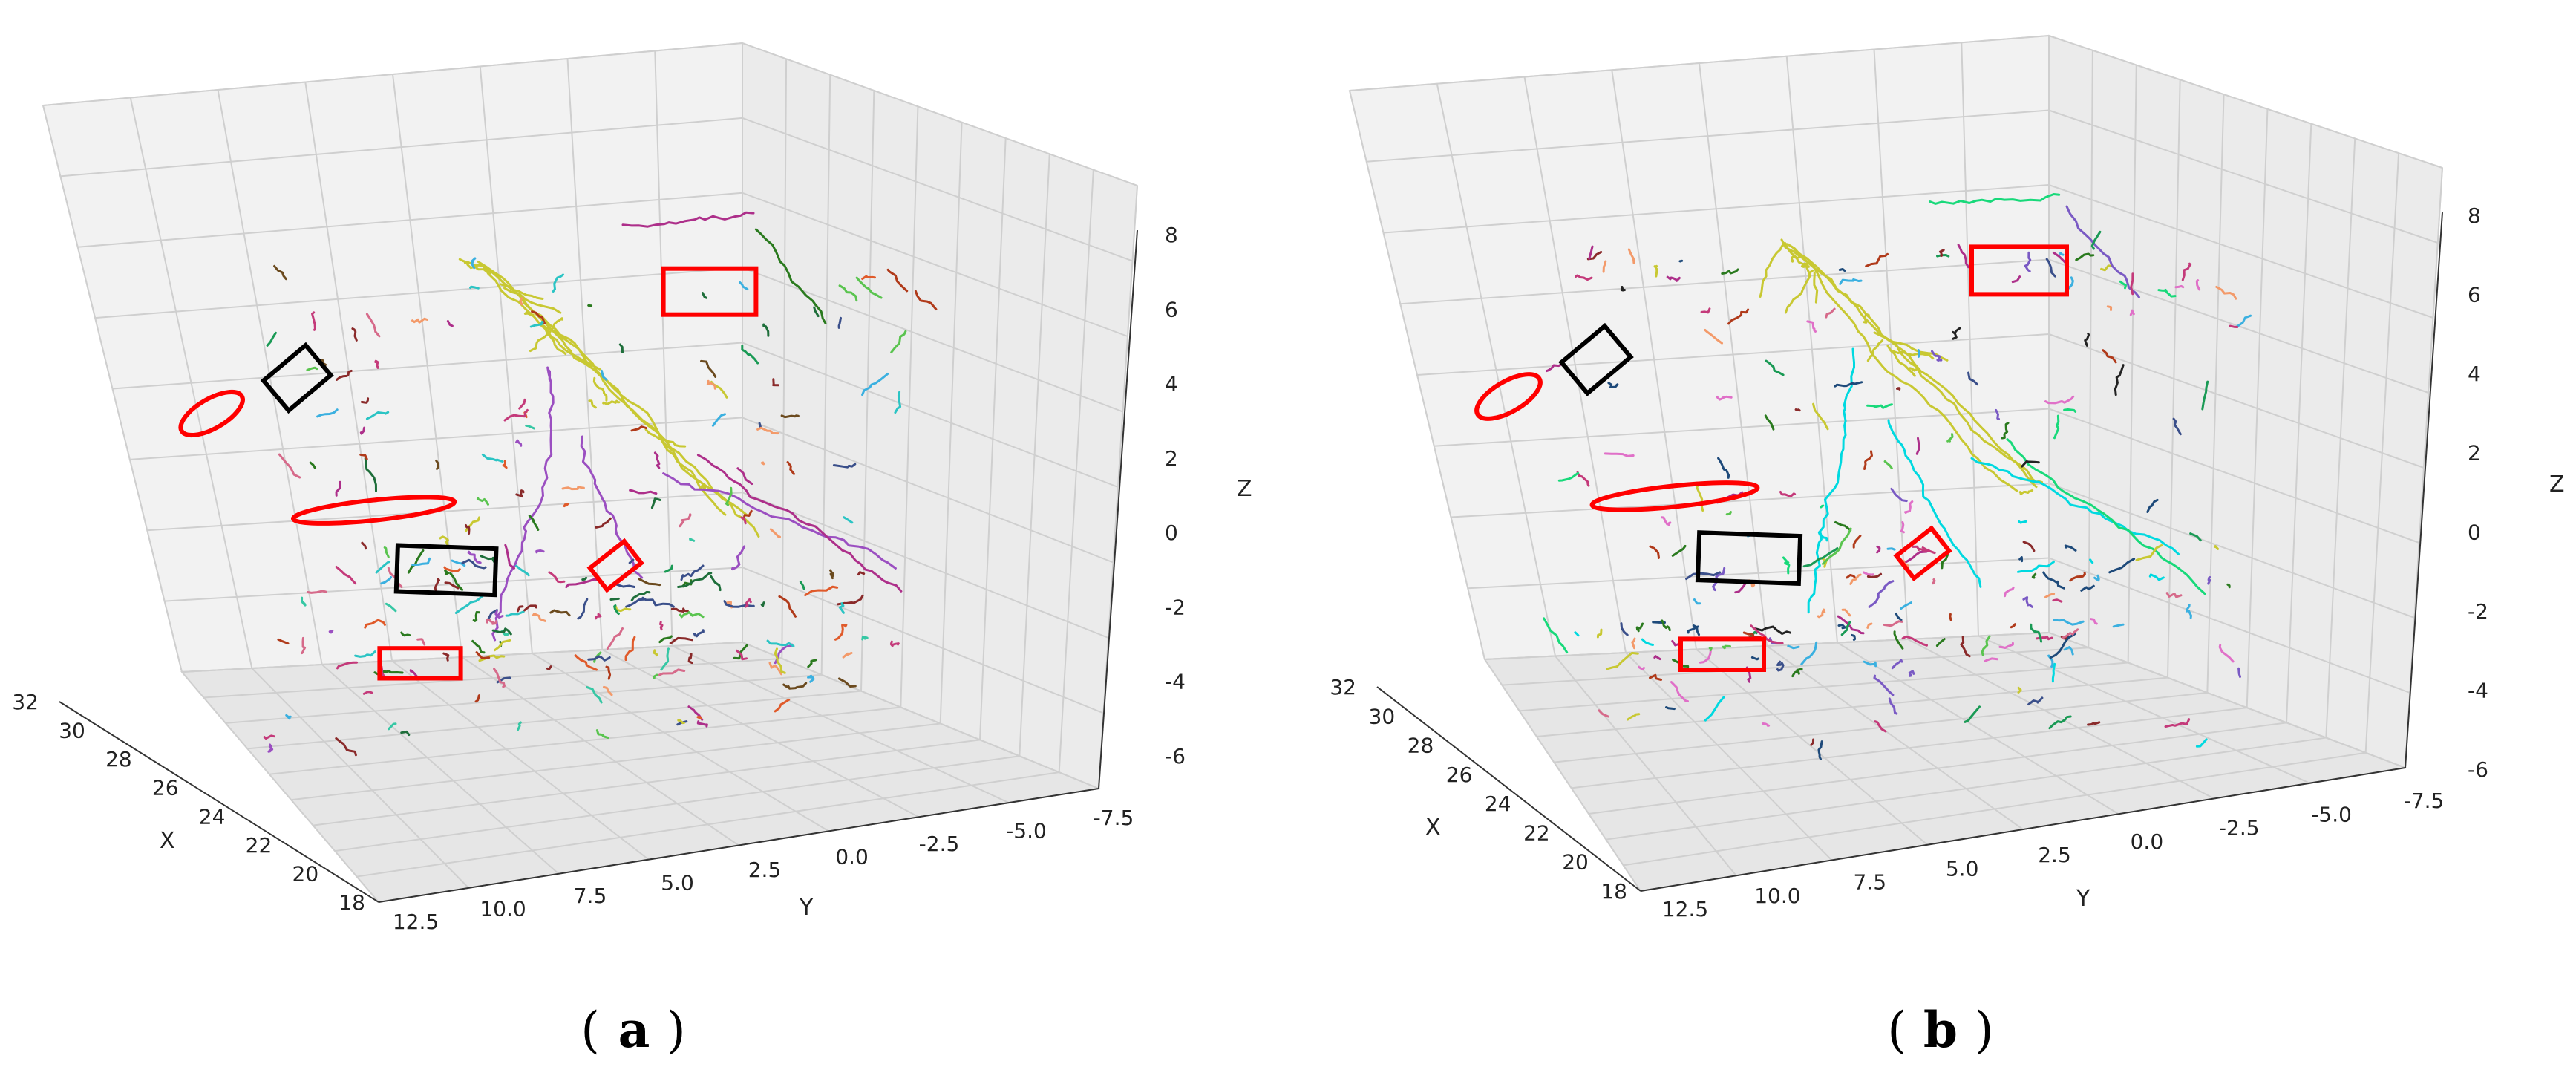 Image resolution: width=2576 pixels, height=1090 pixels. I want to click on y-tick-label: 2.5, so click(2054, 855).